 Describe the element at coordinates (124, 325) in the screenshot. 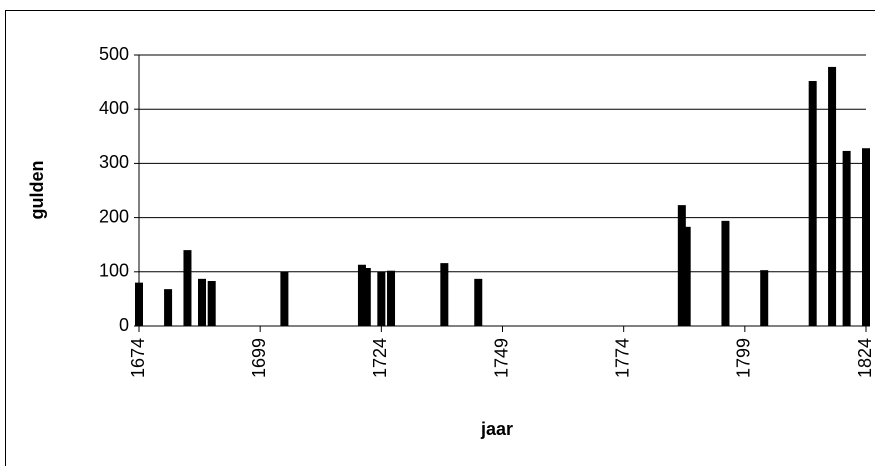

I see `y-tick-label: 0` at that location.